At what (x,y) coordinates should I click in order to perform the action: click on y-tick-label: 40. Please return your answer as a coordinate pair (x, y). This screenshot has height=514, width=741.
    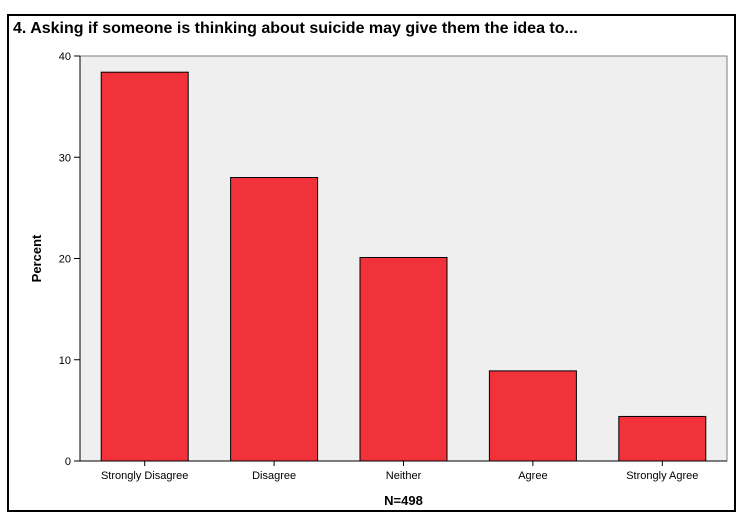
    Looking at the image, I should click on (65, 57).